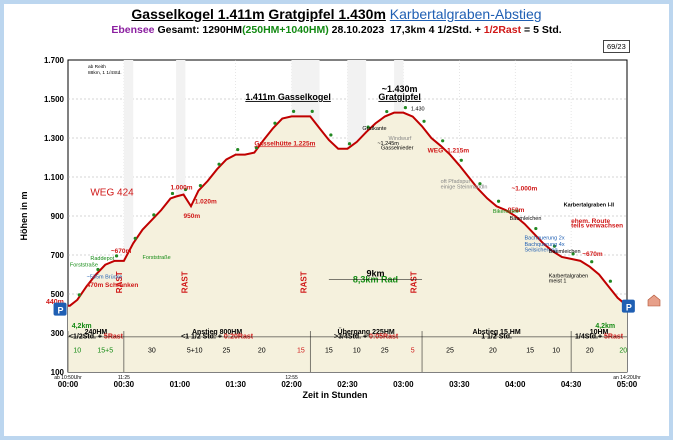  I want to click on black-annotation: ~1.245m, so click(388, 144).